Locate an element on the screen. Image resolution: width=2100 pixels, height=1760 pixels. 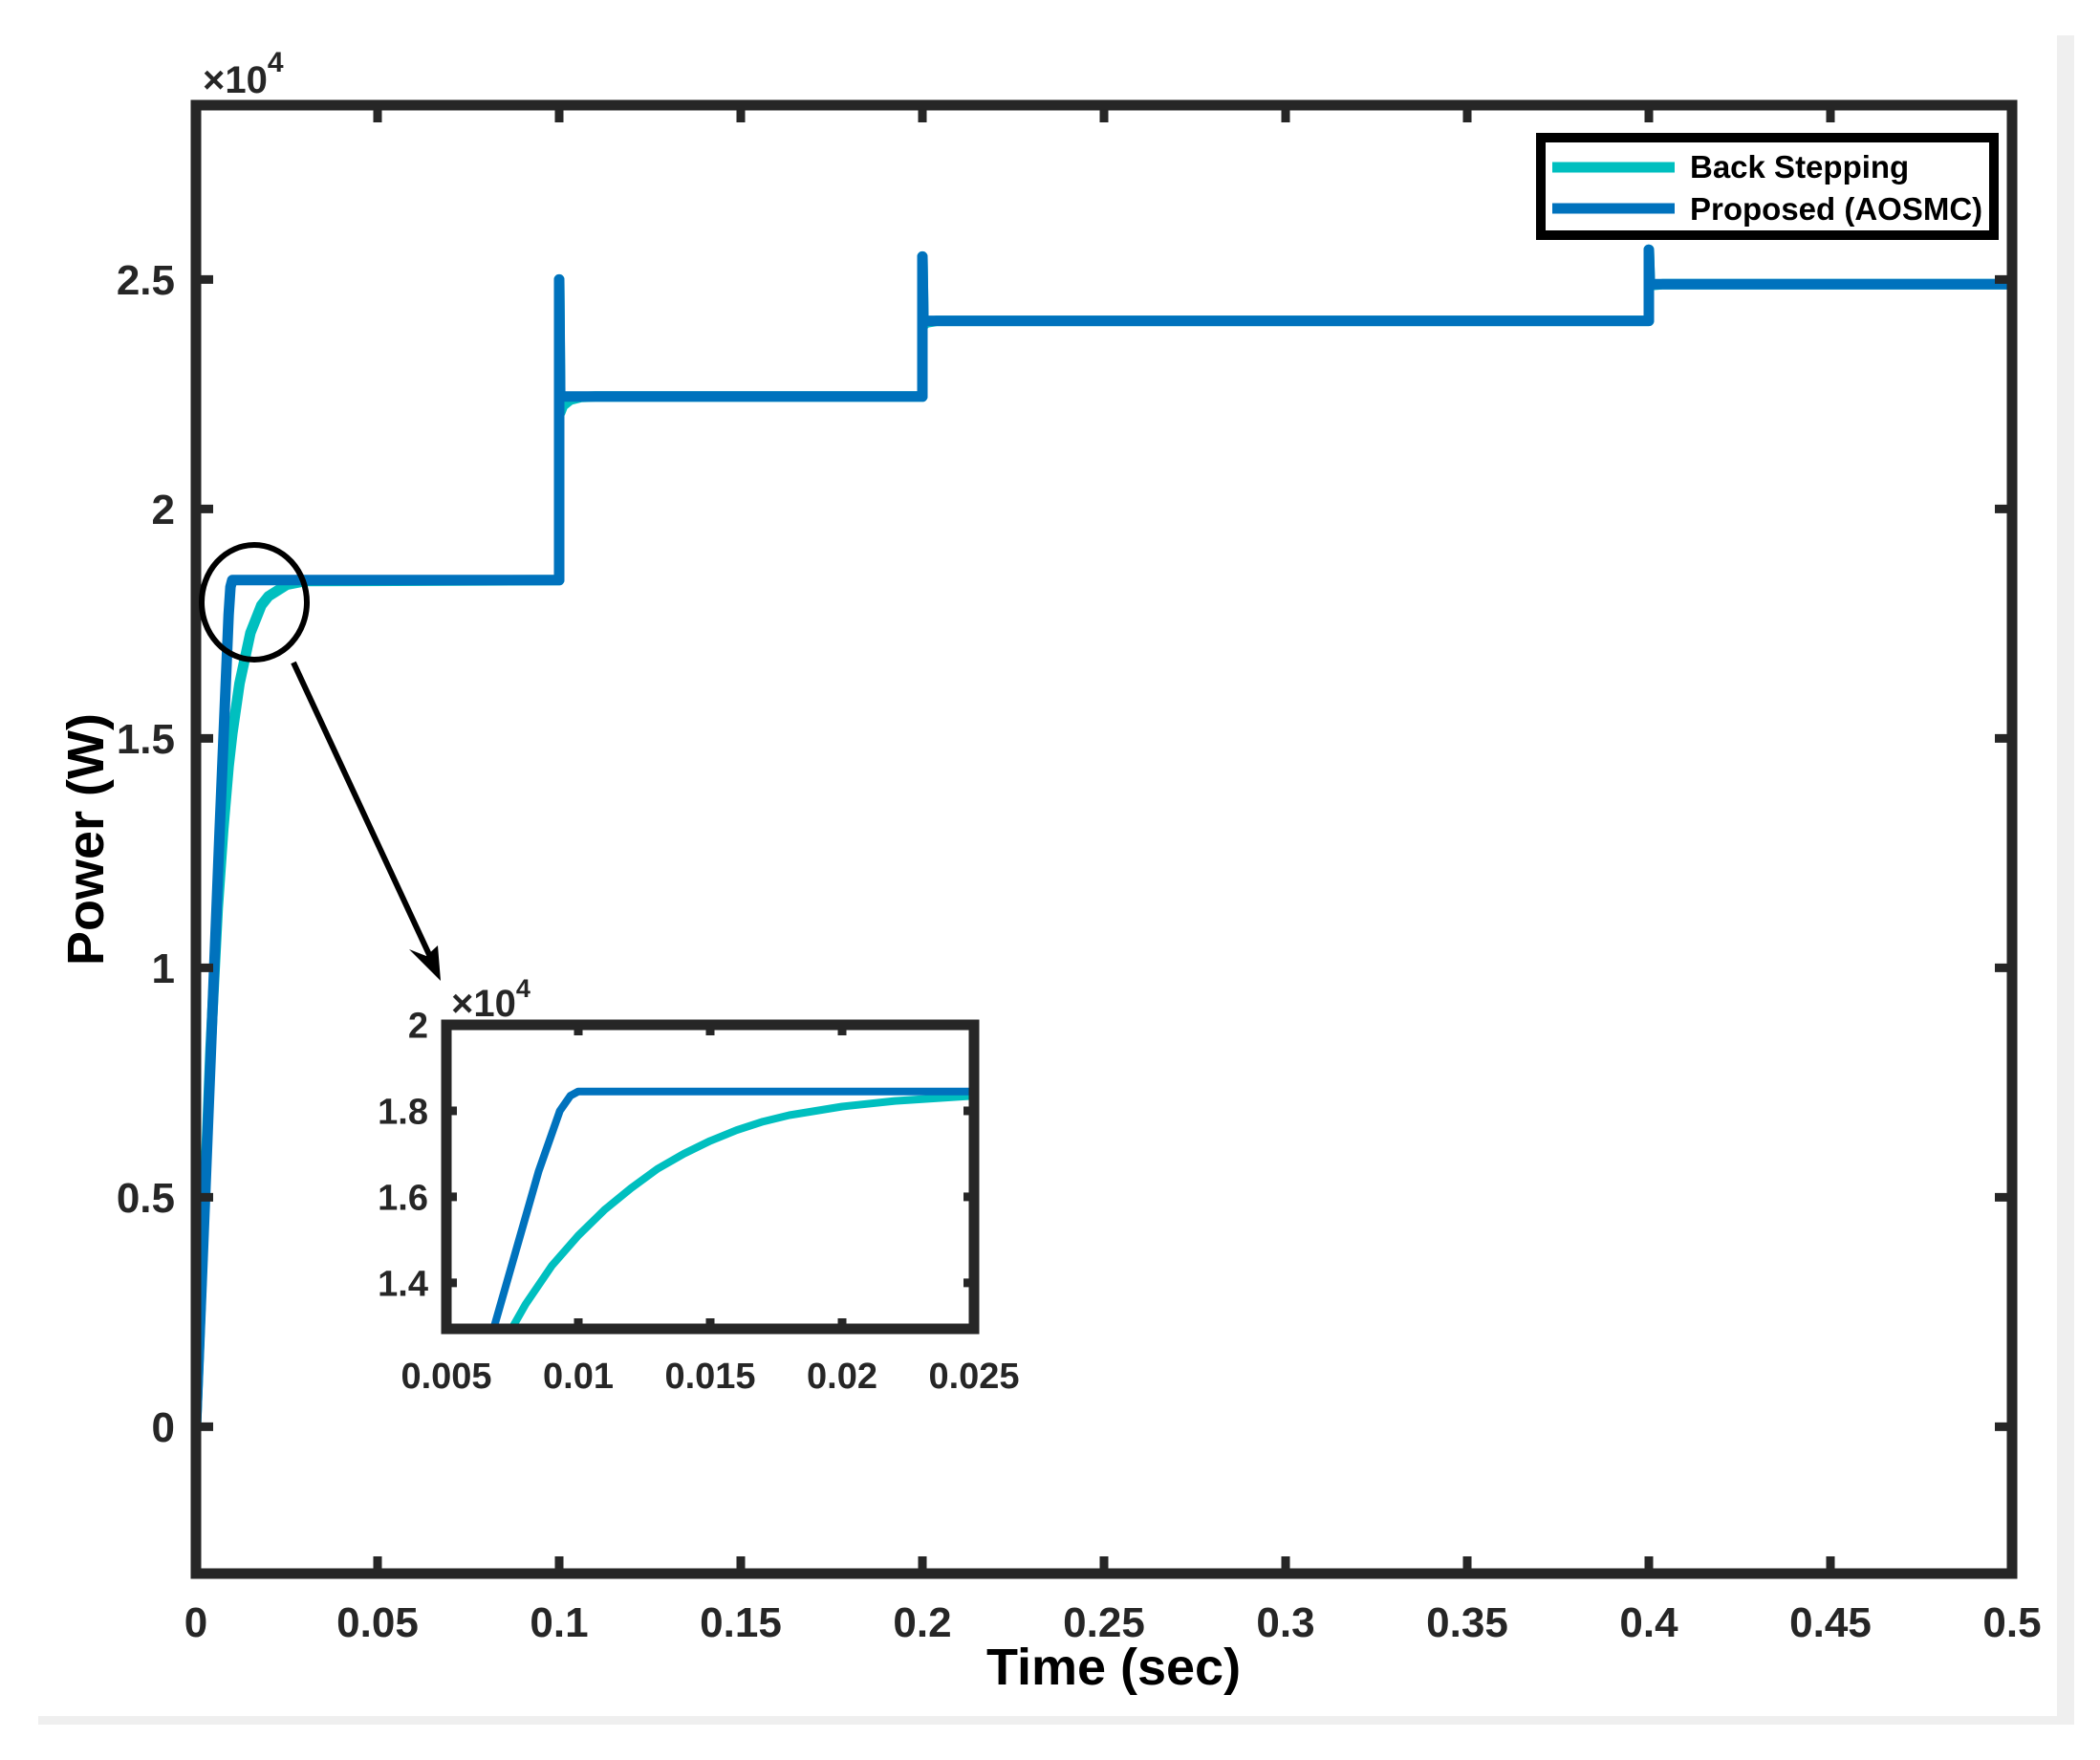
x-tick-label: 0.2 is located at coordinates (922, 1623).